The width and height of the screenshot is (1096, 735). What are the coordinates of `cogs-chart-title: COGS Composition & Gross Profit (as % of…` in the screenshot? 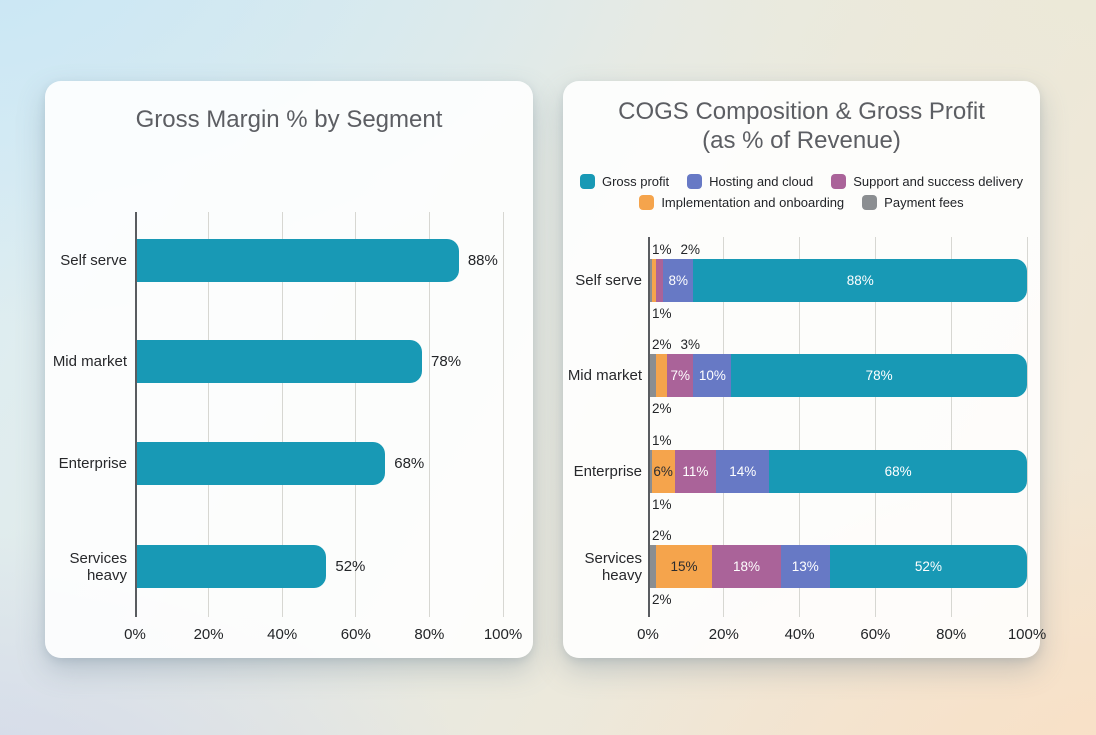 It's located at (801, 126).